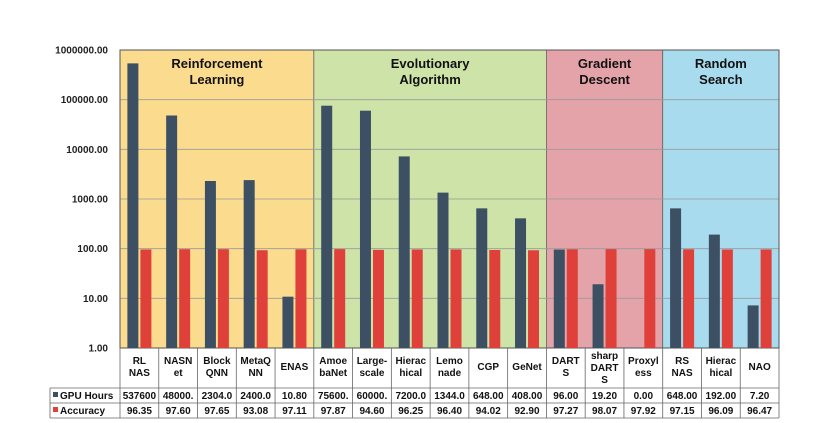  What do you see at coordinates (90, 200) in the screenshot?
I see `y-tick-label: 1000.00` at bounding box center [90, 200].